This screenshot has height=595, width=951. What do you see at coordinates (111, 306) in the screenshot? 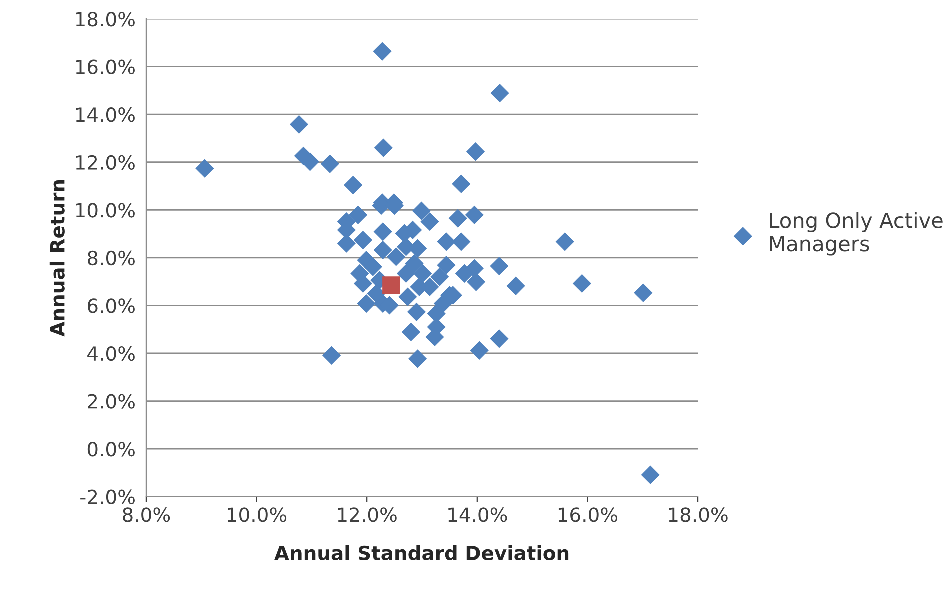
I see `y-tick-label: 6.0%` at bounding box center [111, 306].